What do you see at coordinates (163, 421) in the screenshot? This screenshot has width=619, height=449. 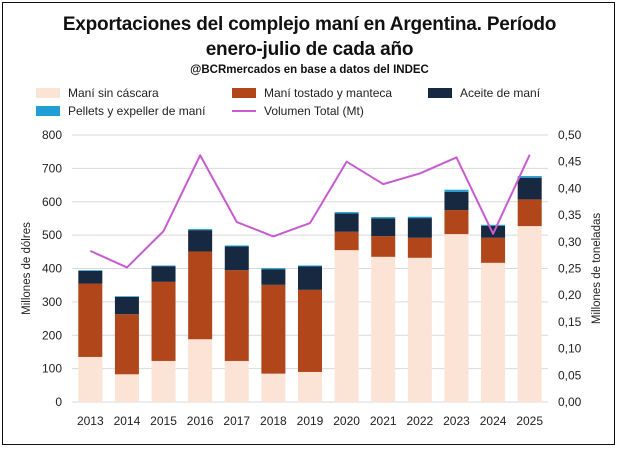 I see `x-tick-label: 2015` at bounding box center [163, 421].